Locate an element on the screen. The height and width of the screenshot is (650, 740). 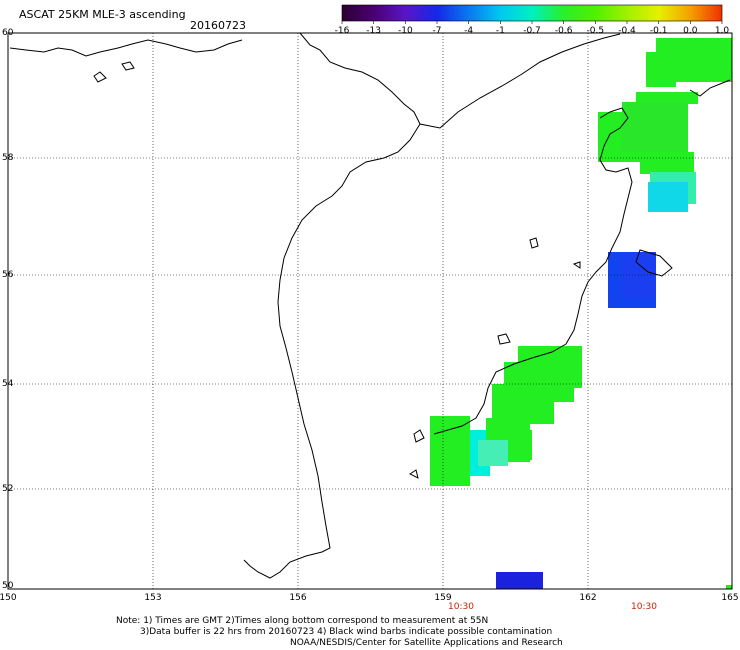
colorbar-tick-label: -13 is located at coordinates (374, 31).